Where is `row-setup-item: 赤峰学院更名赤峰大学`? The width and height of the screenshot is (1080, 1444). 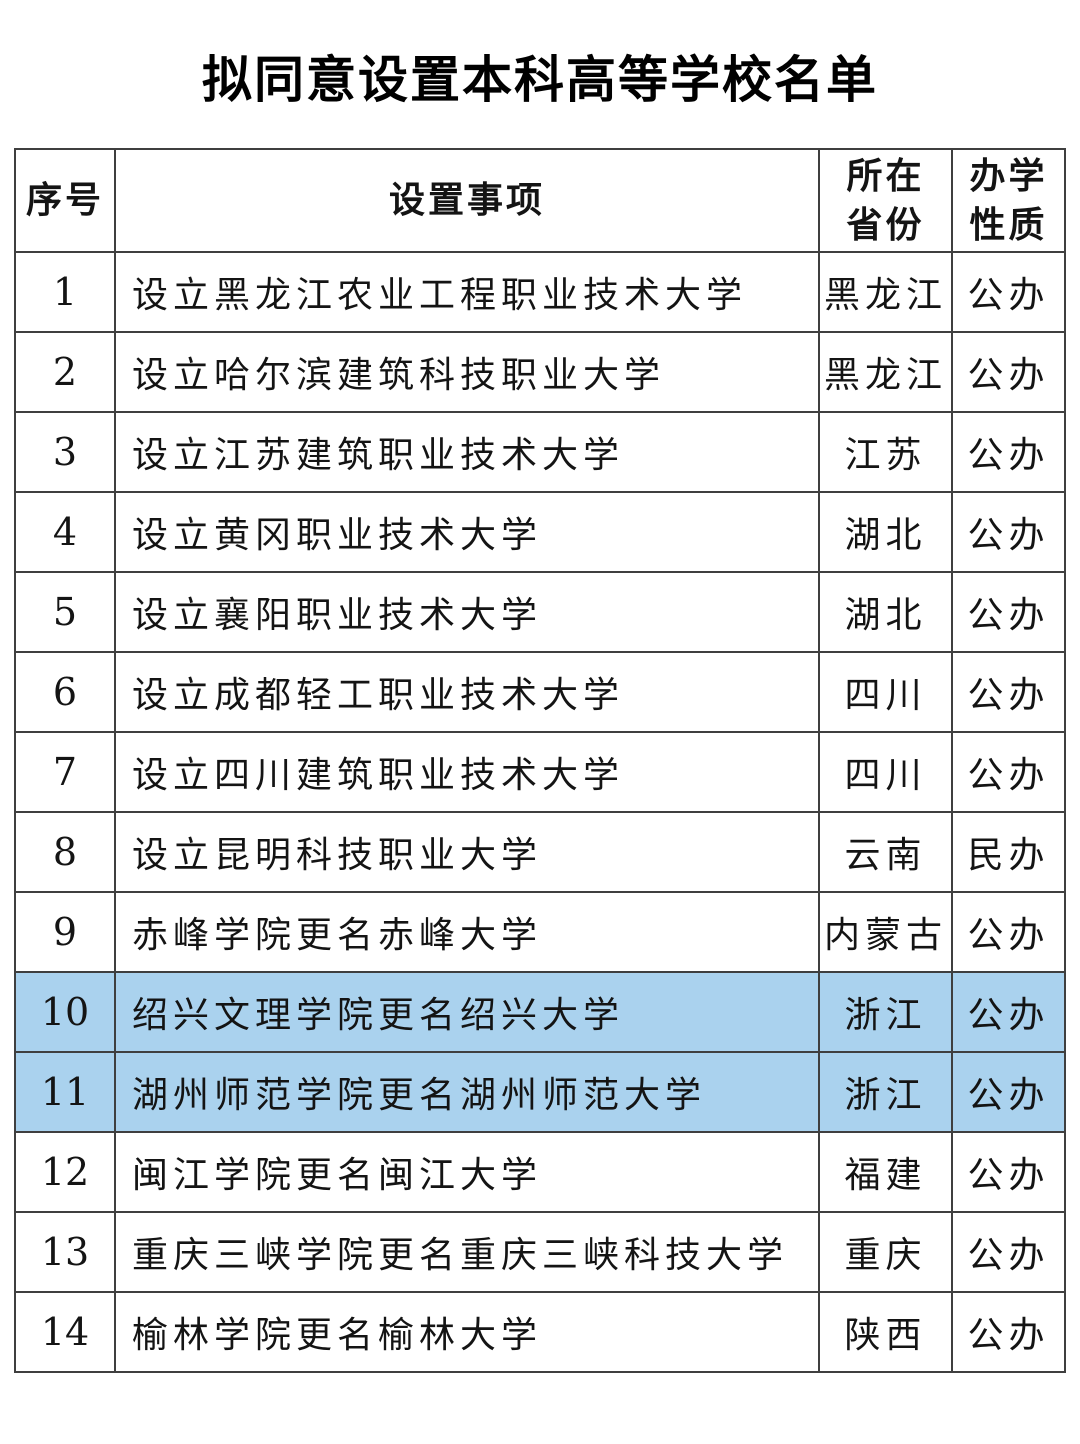 row-setup-item: 赤峰学院更名赤峰大学 is located at coordinates (467, 932).